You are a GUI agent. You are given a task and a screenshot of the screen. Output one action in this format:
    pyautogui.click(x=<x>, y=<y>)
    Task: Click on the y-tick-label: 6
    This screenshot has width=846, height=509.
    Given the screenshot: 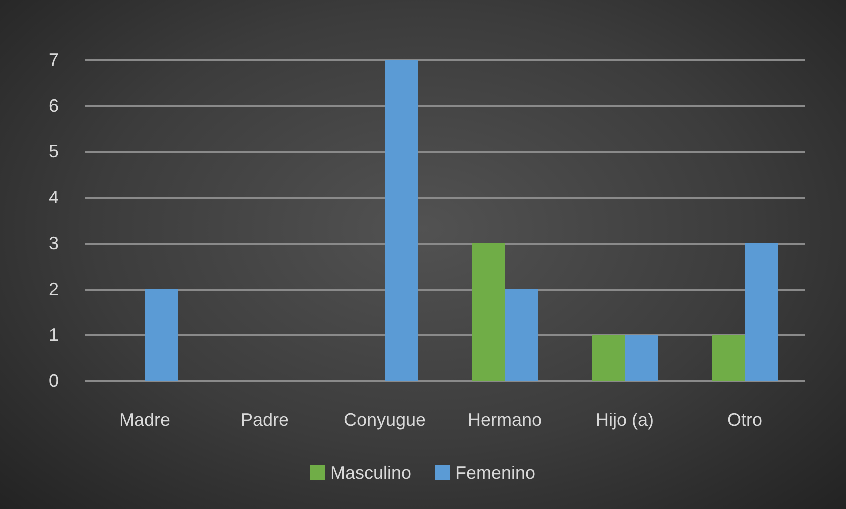 What is the action you would take?
    pyautogui.click(x=53, y=106)
    